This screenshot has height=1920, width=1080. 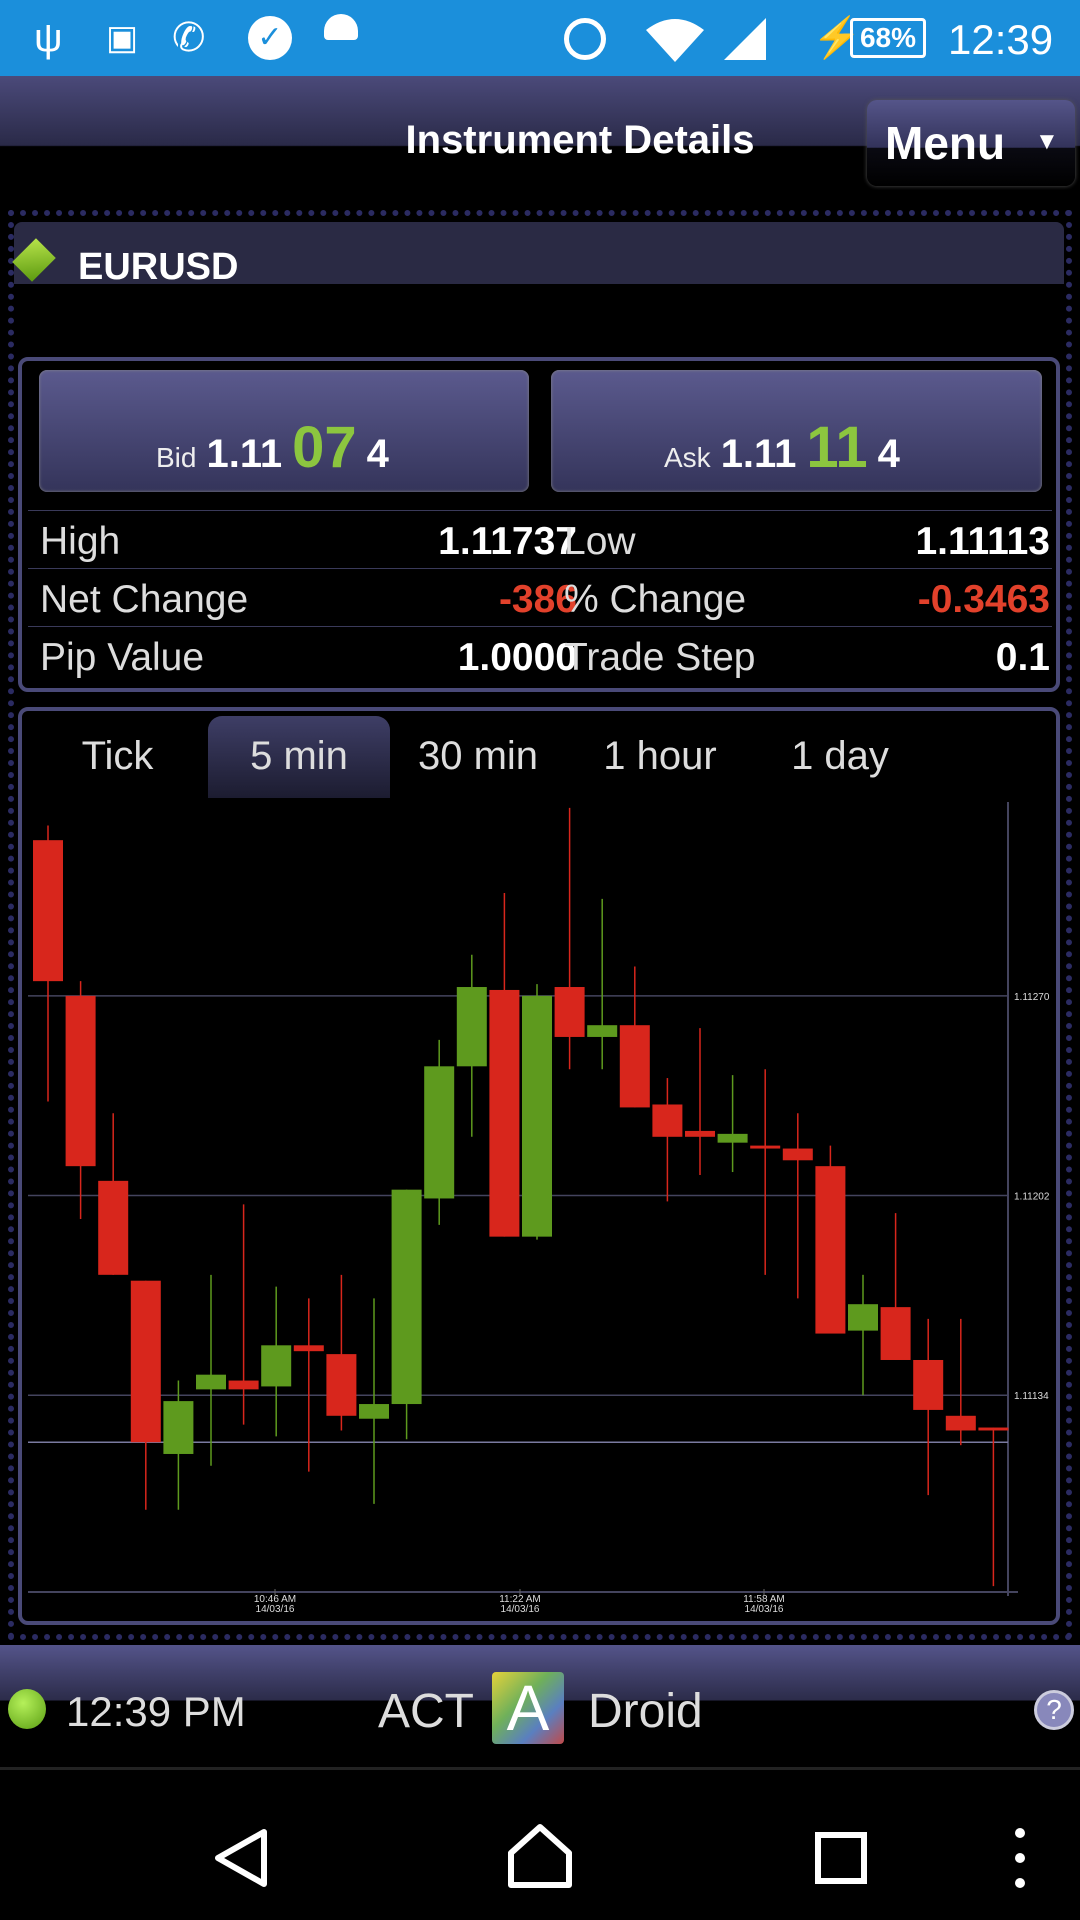 What do you see at coordinates (1032, 997) in the screenshot?
I see `y-tick-label: 1.11270` at bounding box center [1032, 997].